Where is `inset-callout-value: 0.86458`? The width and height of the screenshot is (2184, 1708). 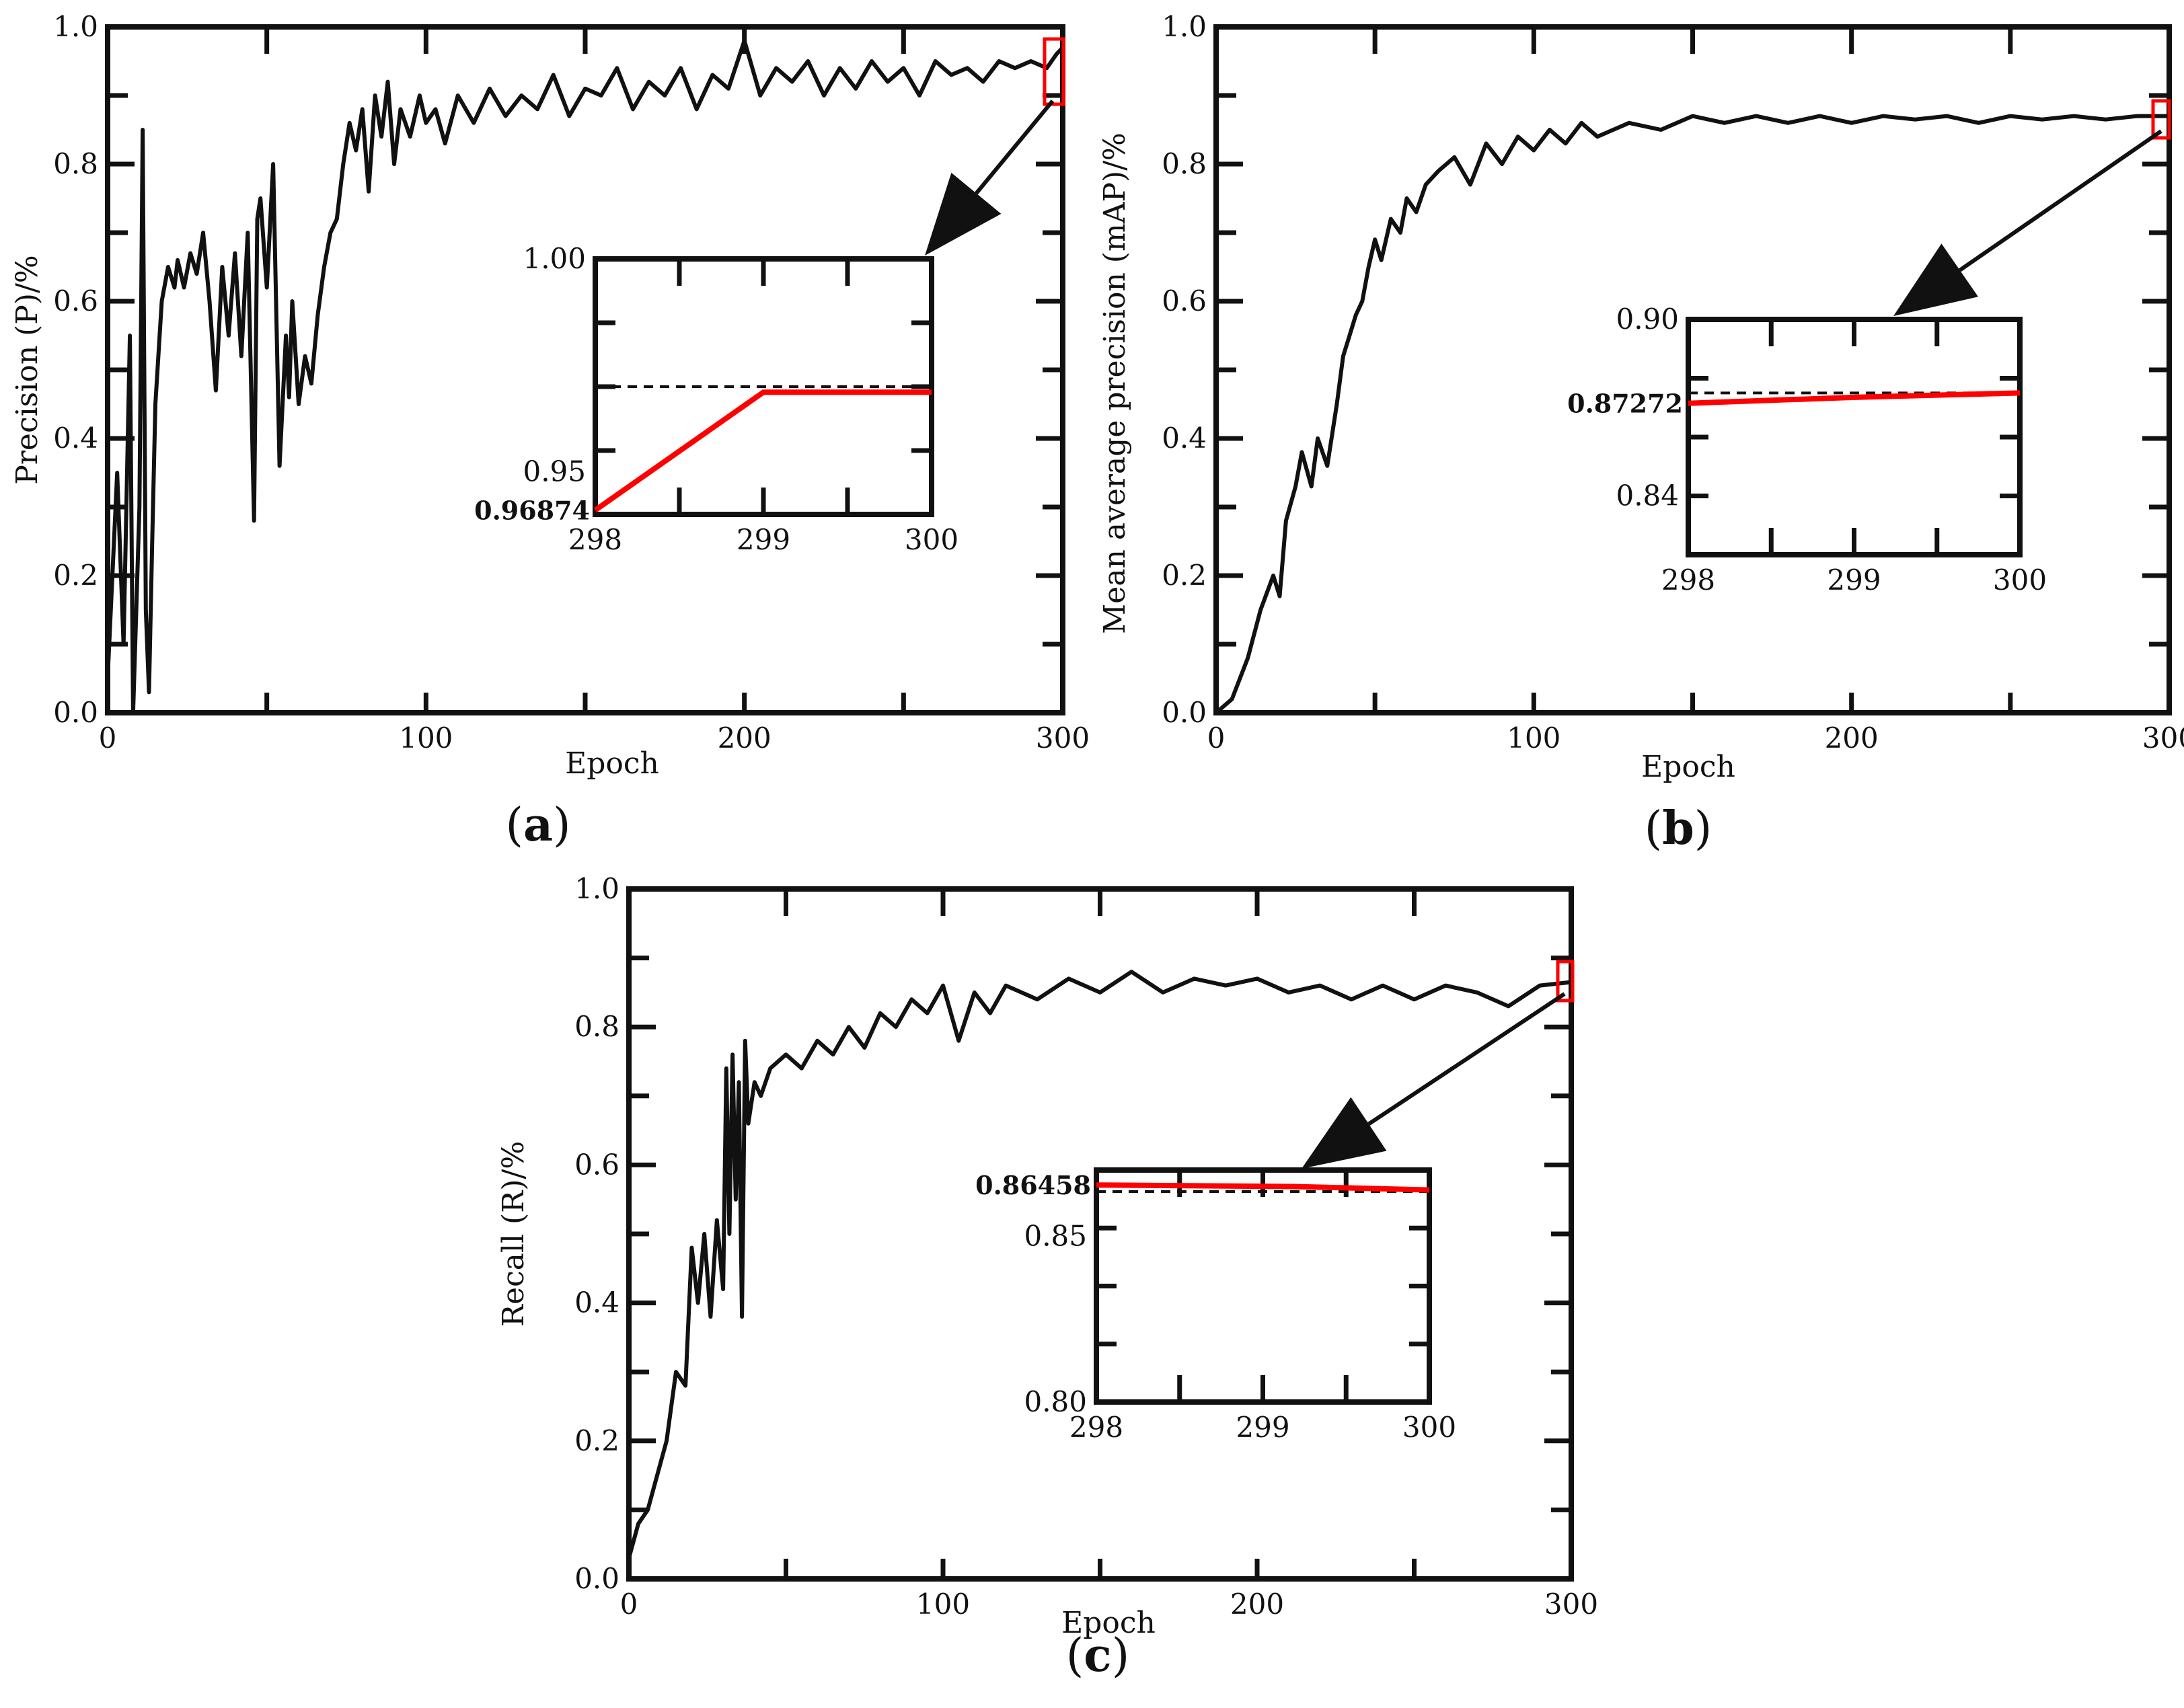 inset-callout-value: 0.86458 is located at coordinates (1033, 1185).